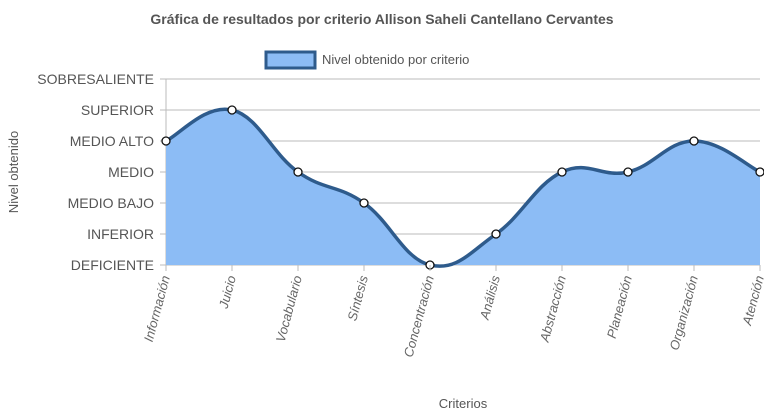 The image size is (764, 417). Describe the element at coordinates (117, 110) in the screenshot. I see `y-tick-label: SUPERIOR` at that location.